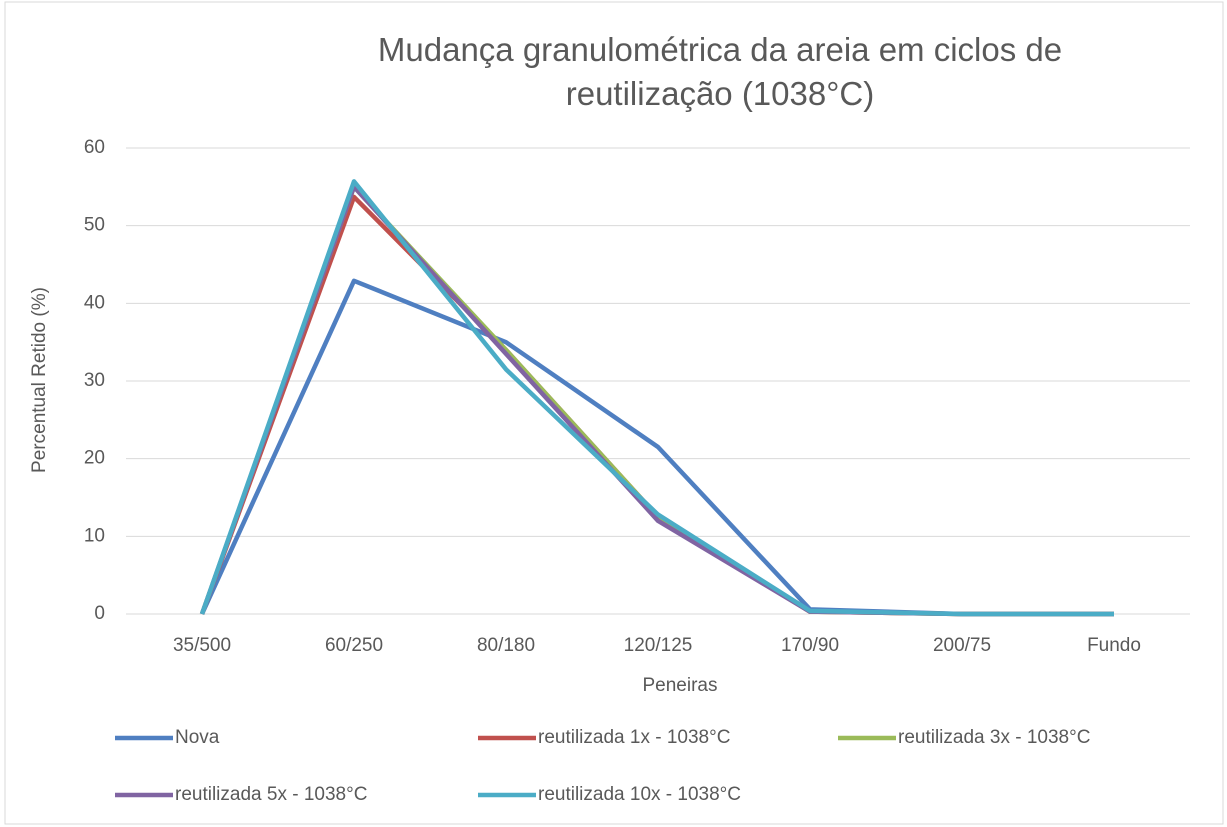 The height and width of the screenshot is (827, 1227). Describe the element at coordinates (94, 380) in the screenshot. I see `y-tick-label: 30` at that location.